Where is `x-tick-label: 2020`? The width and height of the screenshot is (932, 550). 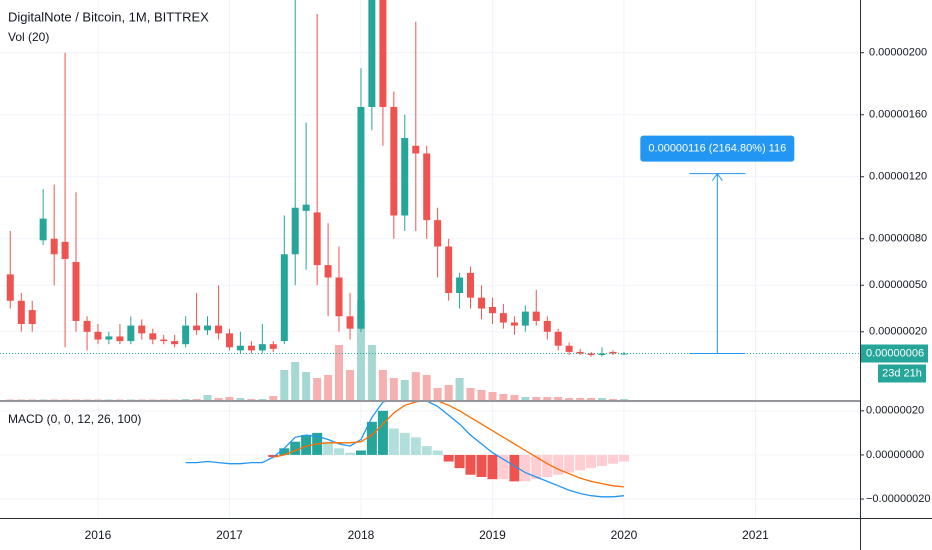
x-tick-label: 2020 is located at coordinates (624, 535).